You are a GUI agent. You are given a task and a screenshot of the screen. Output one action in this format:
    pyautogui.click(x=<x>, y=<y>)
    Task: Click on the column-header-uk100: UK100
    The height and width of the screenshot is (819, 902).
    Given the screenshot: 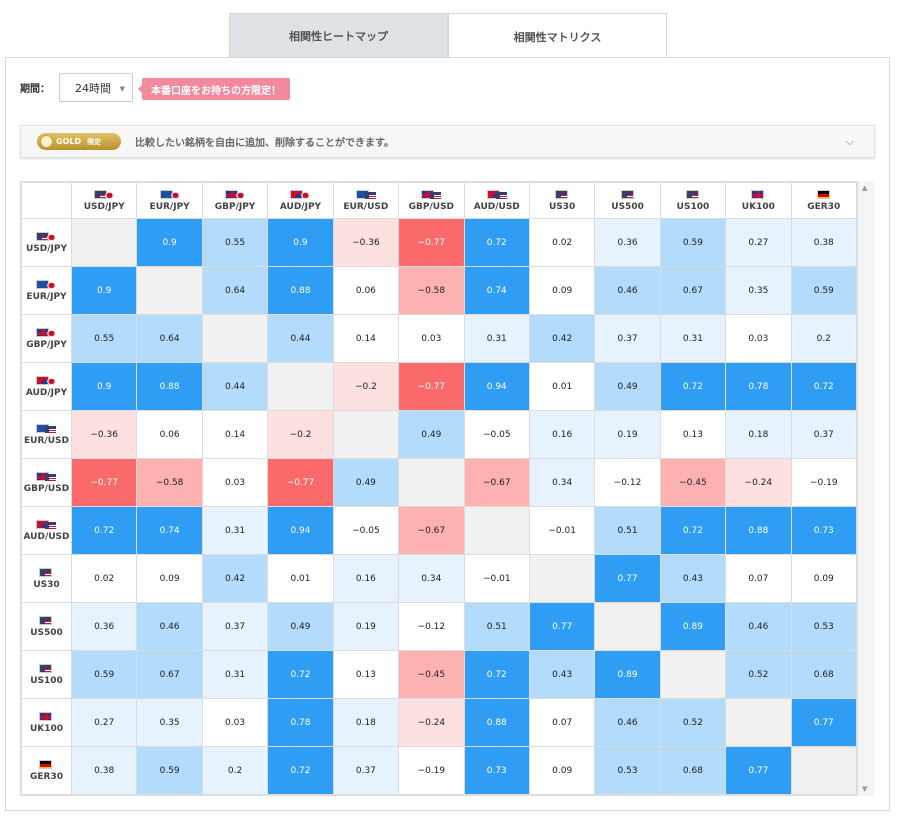 What is the action you would take?
    pyautogui.click(x=758, y=200)
    